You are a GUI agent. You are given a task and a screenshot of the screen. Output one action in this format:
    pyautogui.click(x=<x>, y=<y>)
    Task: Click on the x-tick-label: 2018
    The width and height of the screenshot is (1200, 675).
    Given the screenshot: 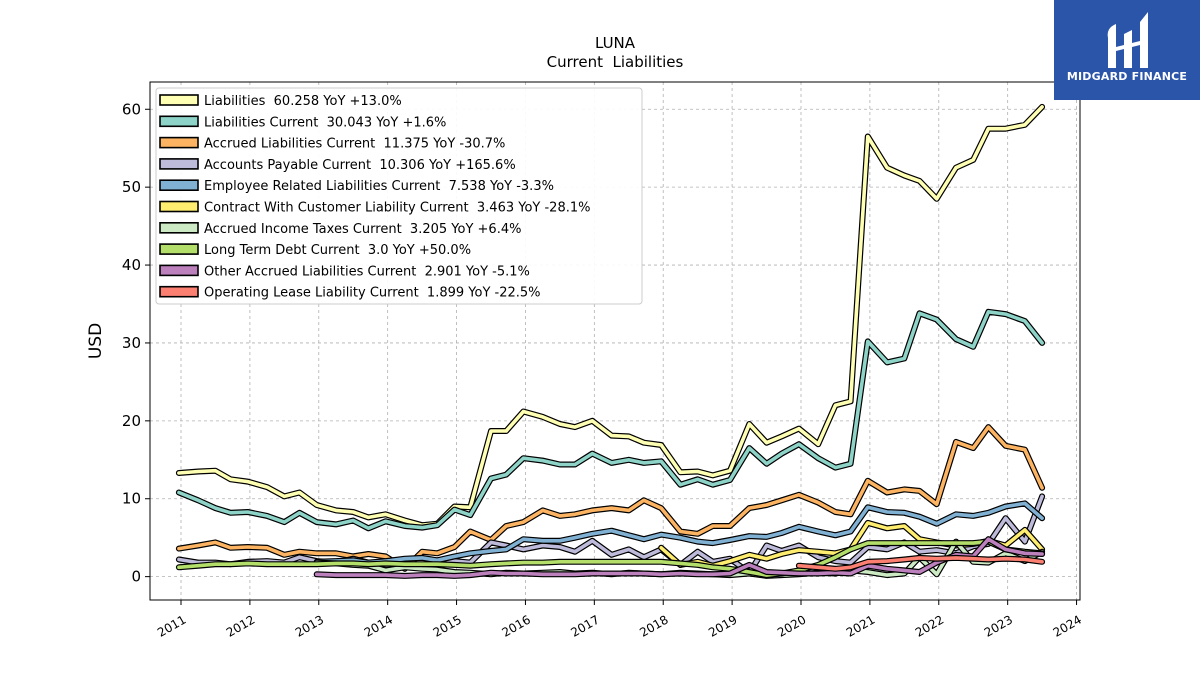 What is the action you would take?
    pyautogui.click(x=653, y=625)
    